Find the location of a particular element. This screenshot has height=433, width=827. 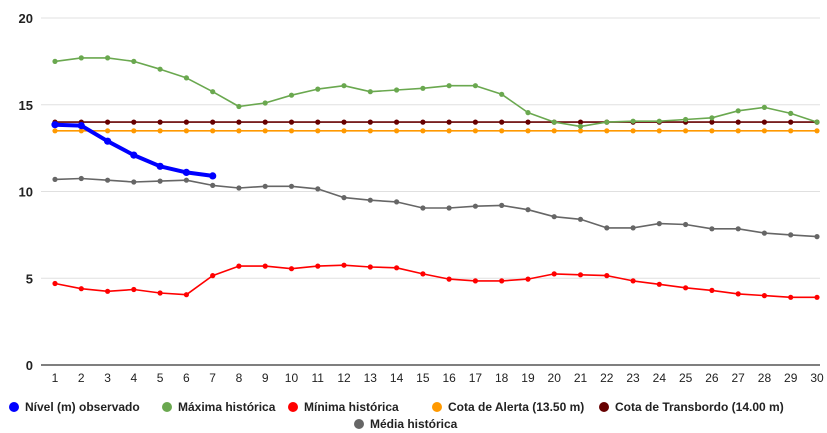

y-tick-label: 5 is located at coordinates (29, 278).